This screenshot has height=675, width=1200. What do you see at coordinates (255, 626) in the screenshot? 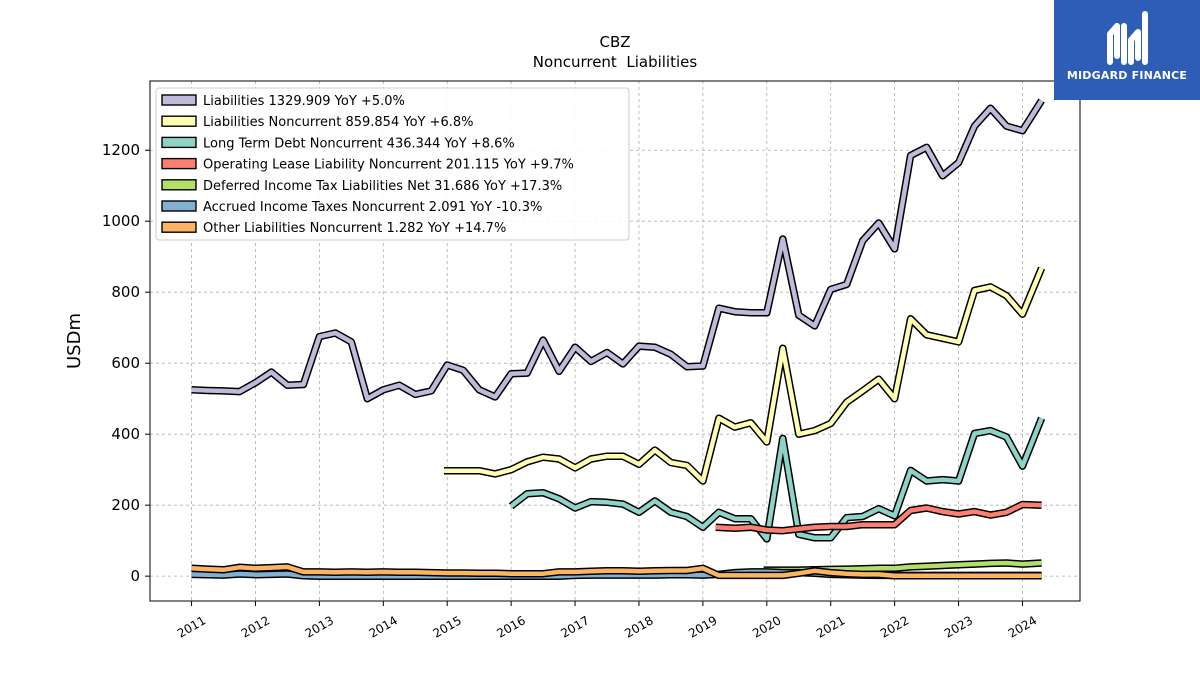
I see `x-tick-label: 2012` at bounding box center [255, 626].